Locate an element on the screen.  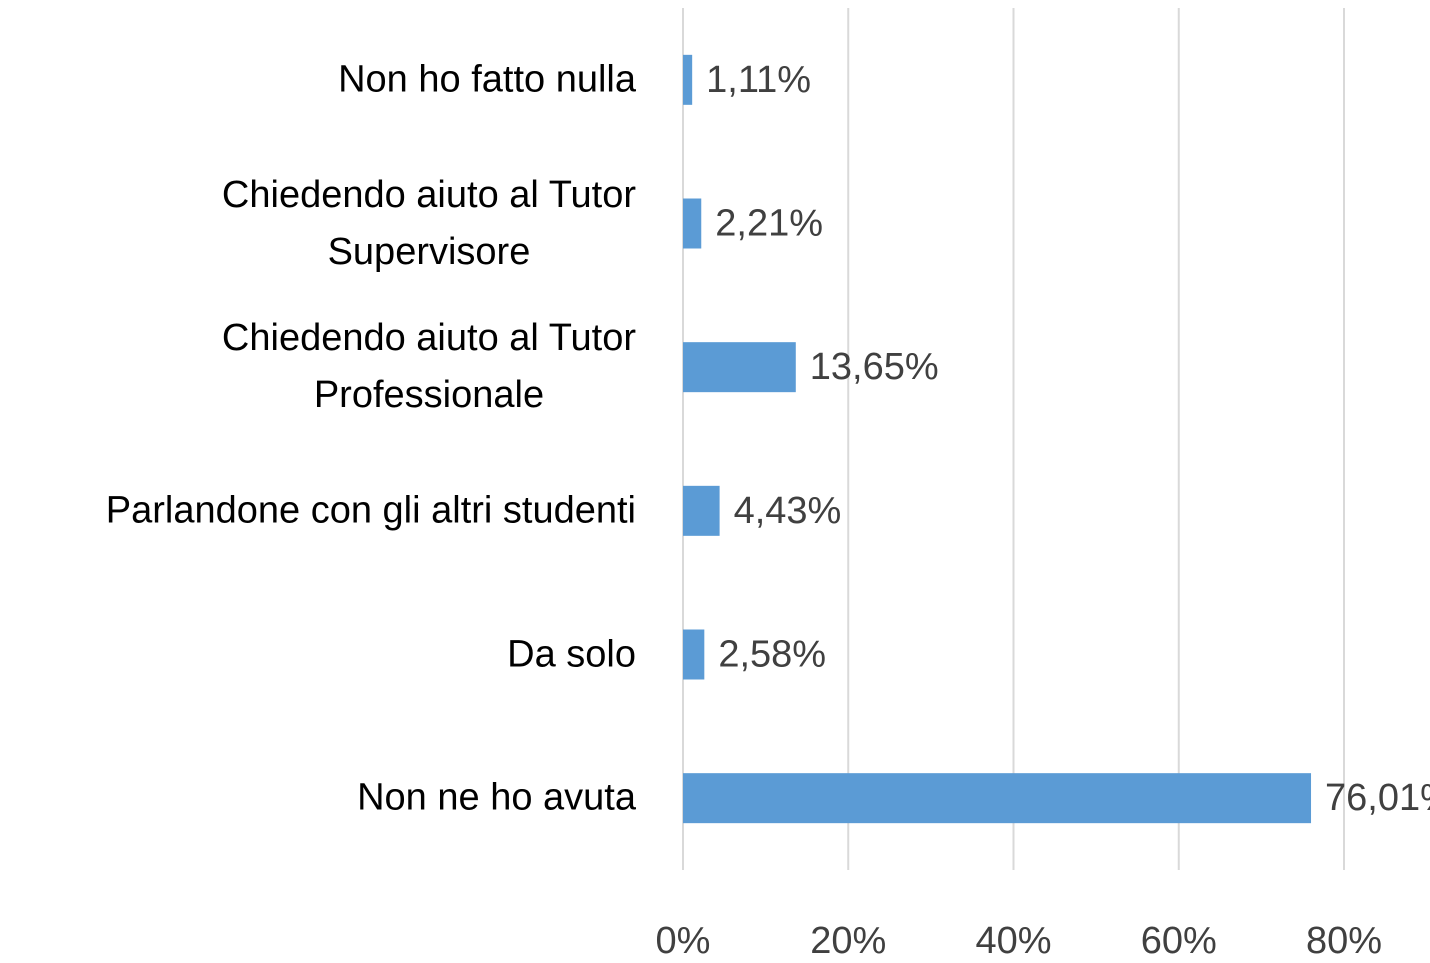
y-tick-label: Parlandone con gli altri studenti is located at coordinates (370, 510).